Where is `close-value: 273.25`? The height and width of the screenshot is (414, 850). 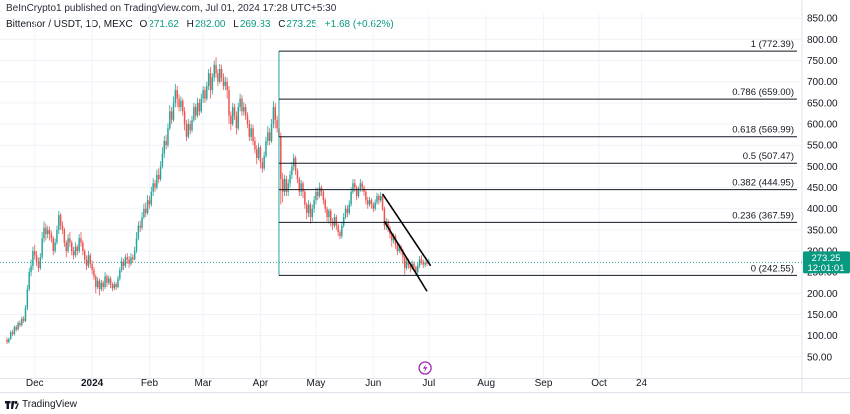
close-value: 273.25 is located at coordinates (302, 24).